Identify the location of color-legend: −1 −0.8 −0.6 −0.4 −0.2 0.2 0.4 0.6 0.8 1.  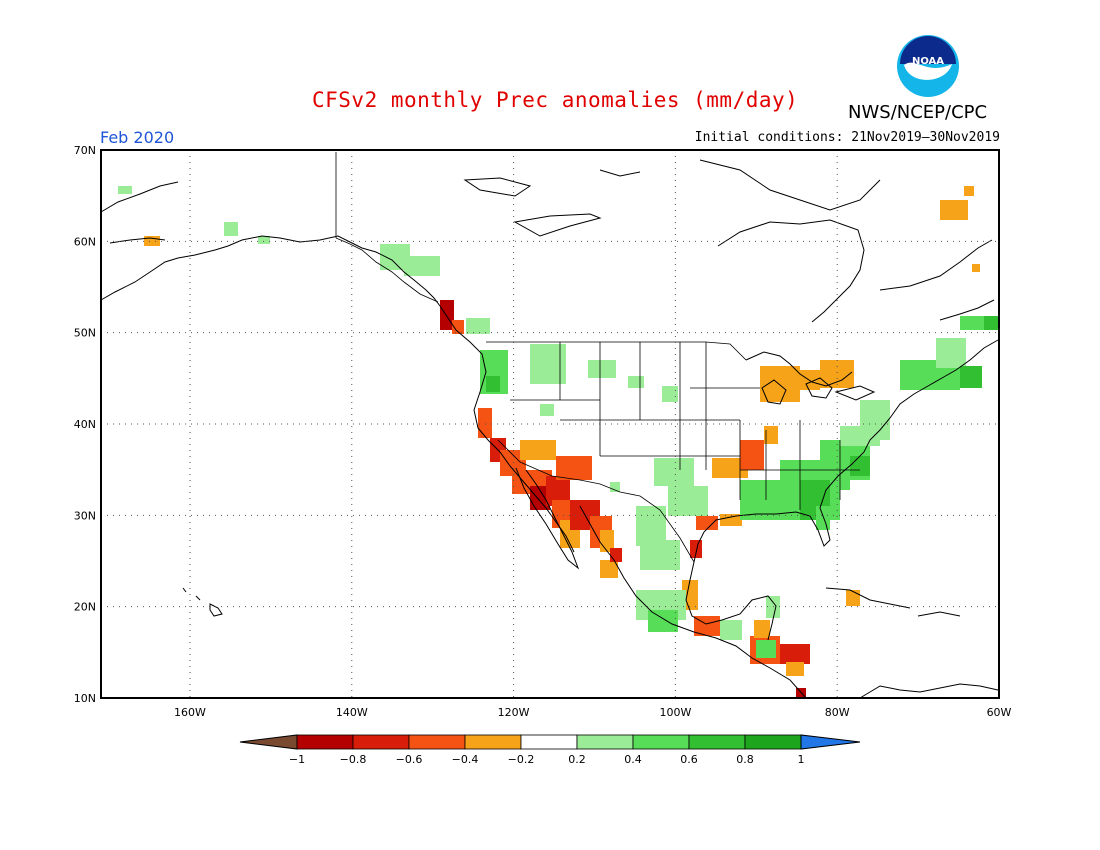
(550, 750).